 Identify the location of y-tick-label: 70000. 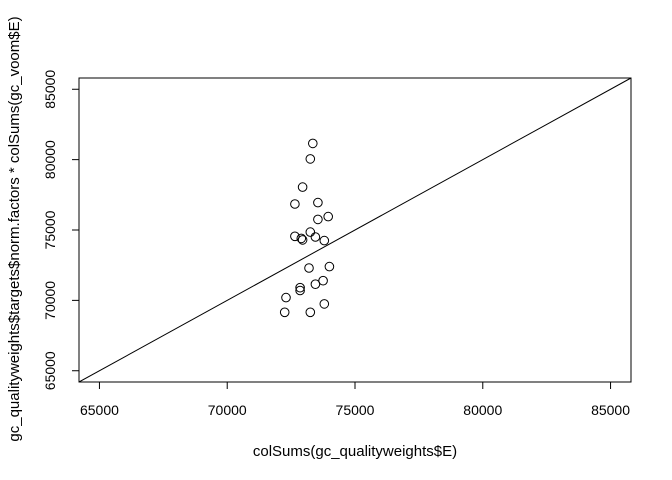
(50, 300).